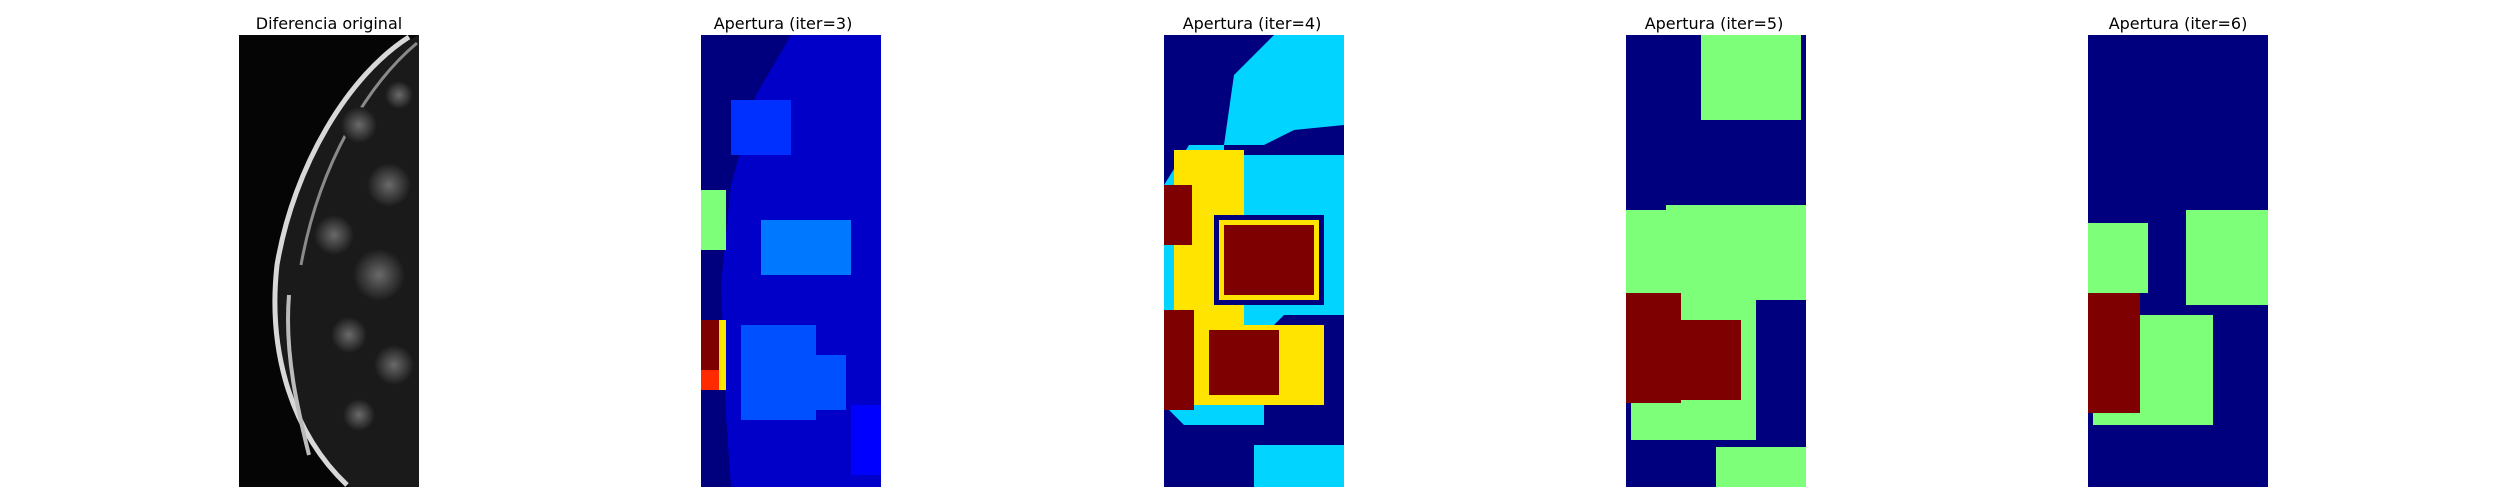 The height and width of the screenshot is (500, 2500). I want to click on panel-title-original: Diferencia original, so click(329, 23).